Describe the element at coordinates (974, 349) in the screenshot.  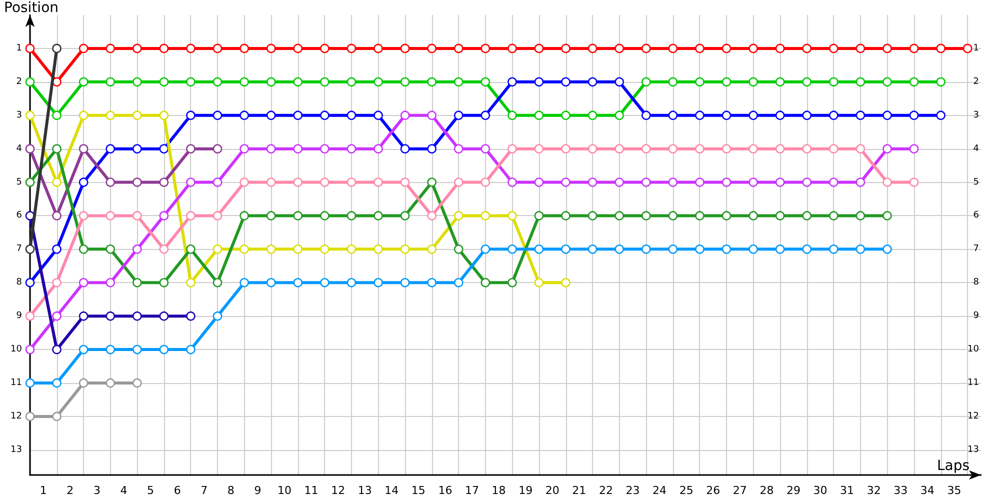
I see `y2-tick-label: 10` at that location.